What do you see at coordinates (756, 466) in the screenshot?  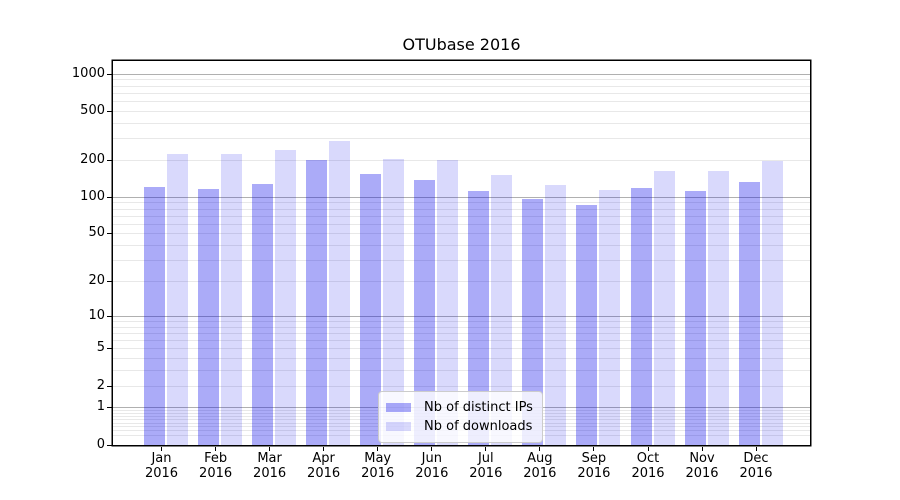 I see `x-tick-label-dec: Dec 2016` at bounding box center [756, 466].